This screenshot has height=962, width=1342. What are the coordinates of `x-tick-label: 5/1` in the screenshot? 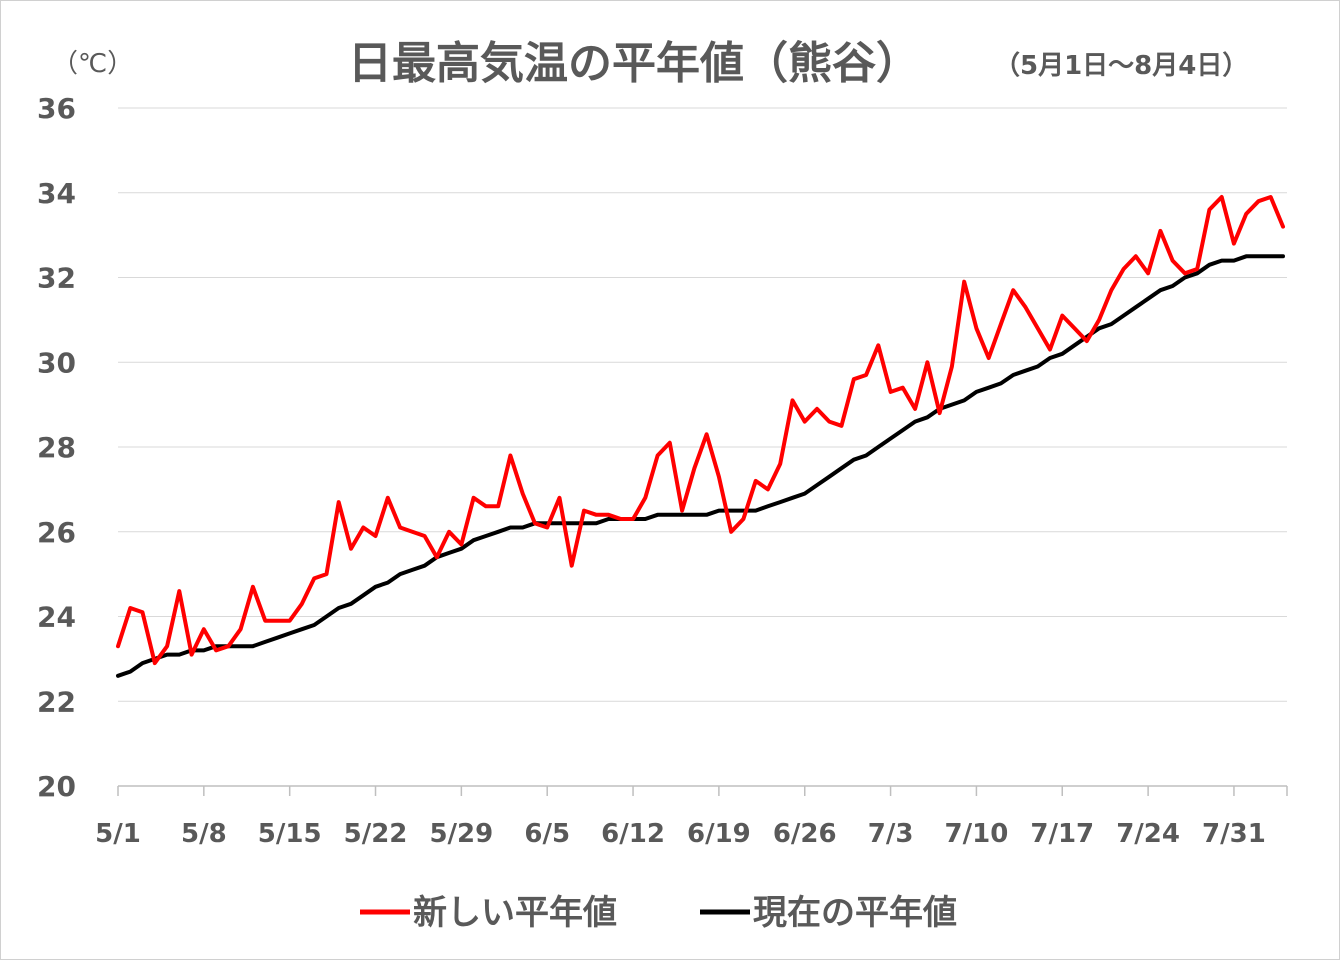 It's located at (118, 834).